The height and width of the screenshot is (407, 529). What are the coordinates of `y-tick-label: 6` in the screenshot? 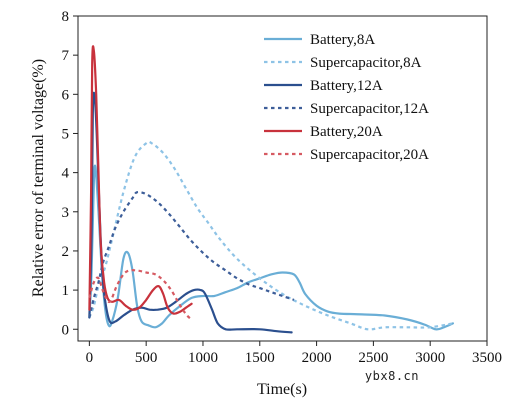 It's located at (66, 95).